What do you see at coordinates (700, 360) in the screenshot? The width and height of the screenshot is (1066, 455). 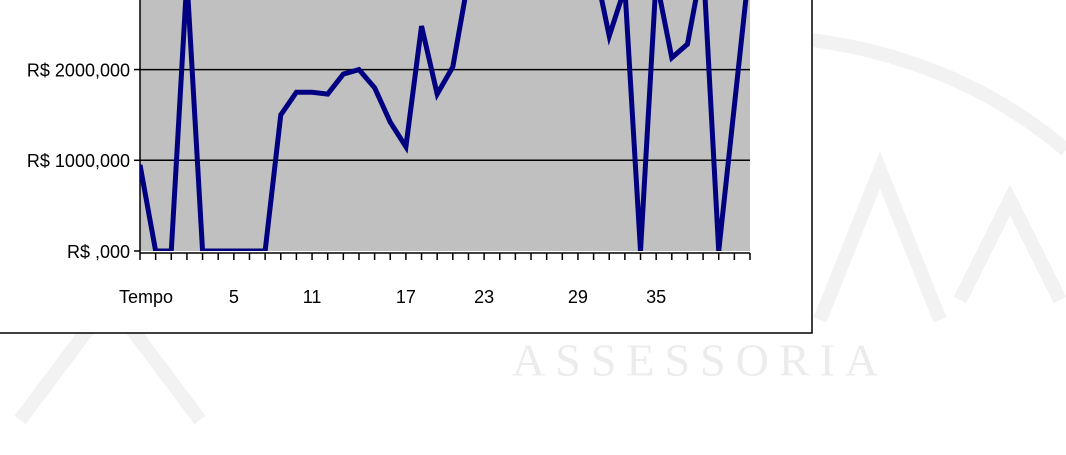 I see `watermark: ASSESSORIA` at bounding box center [700, 360].